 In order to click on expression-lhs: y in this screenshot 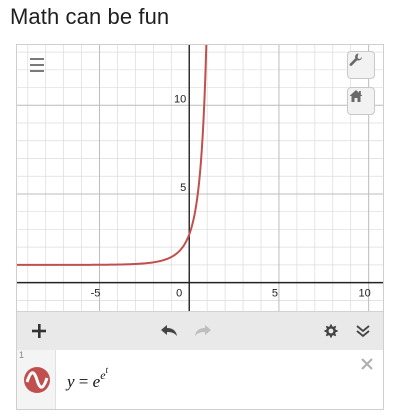, I will do `click(71, 381)`.